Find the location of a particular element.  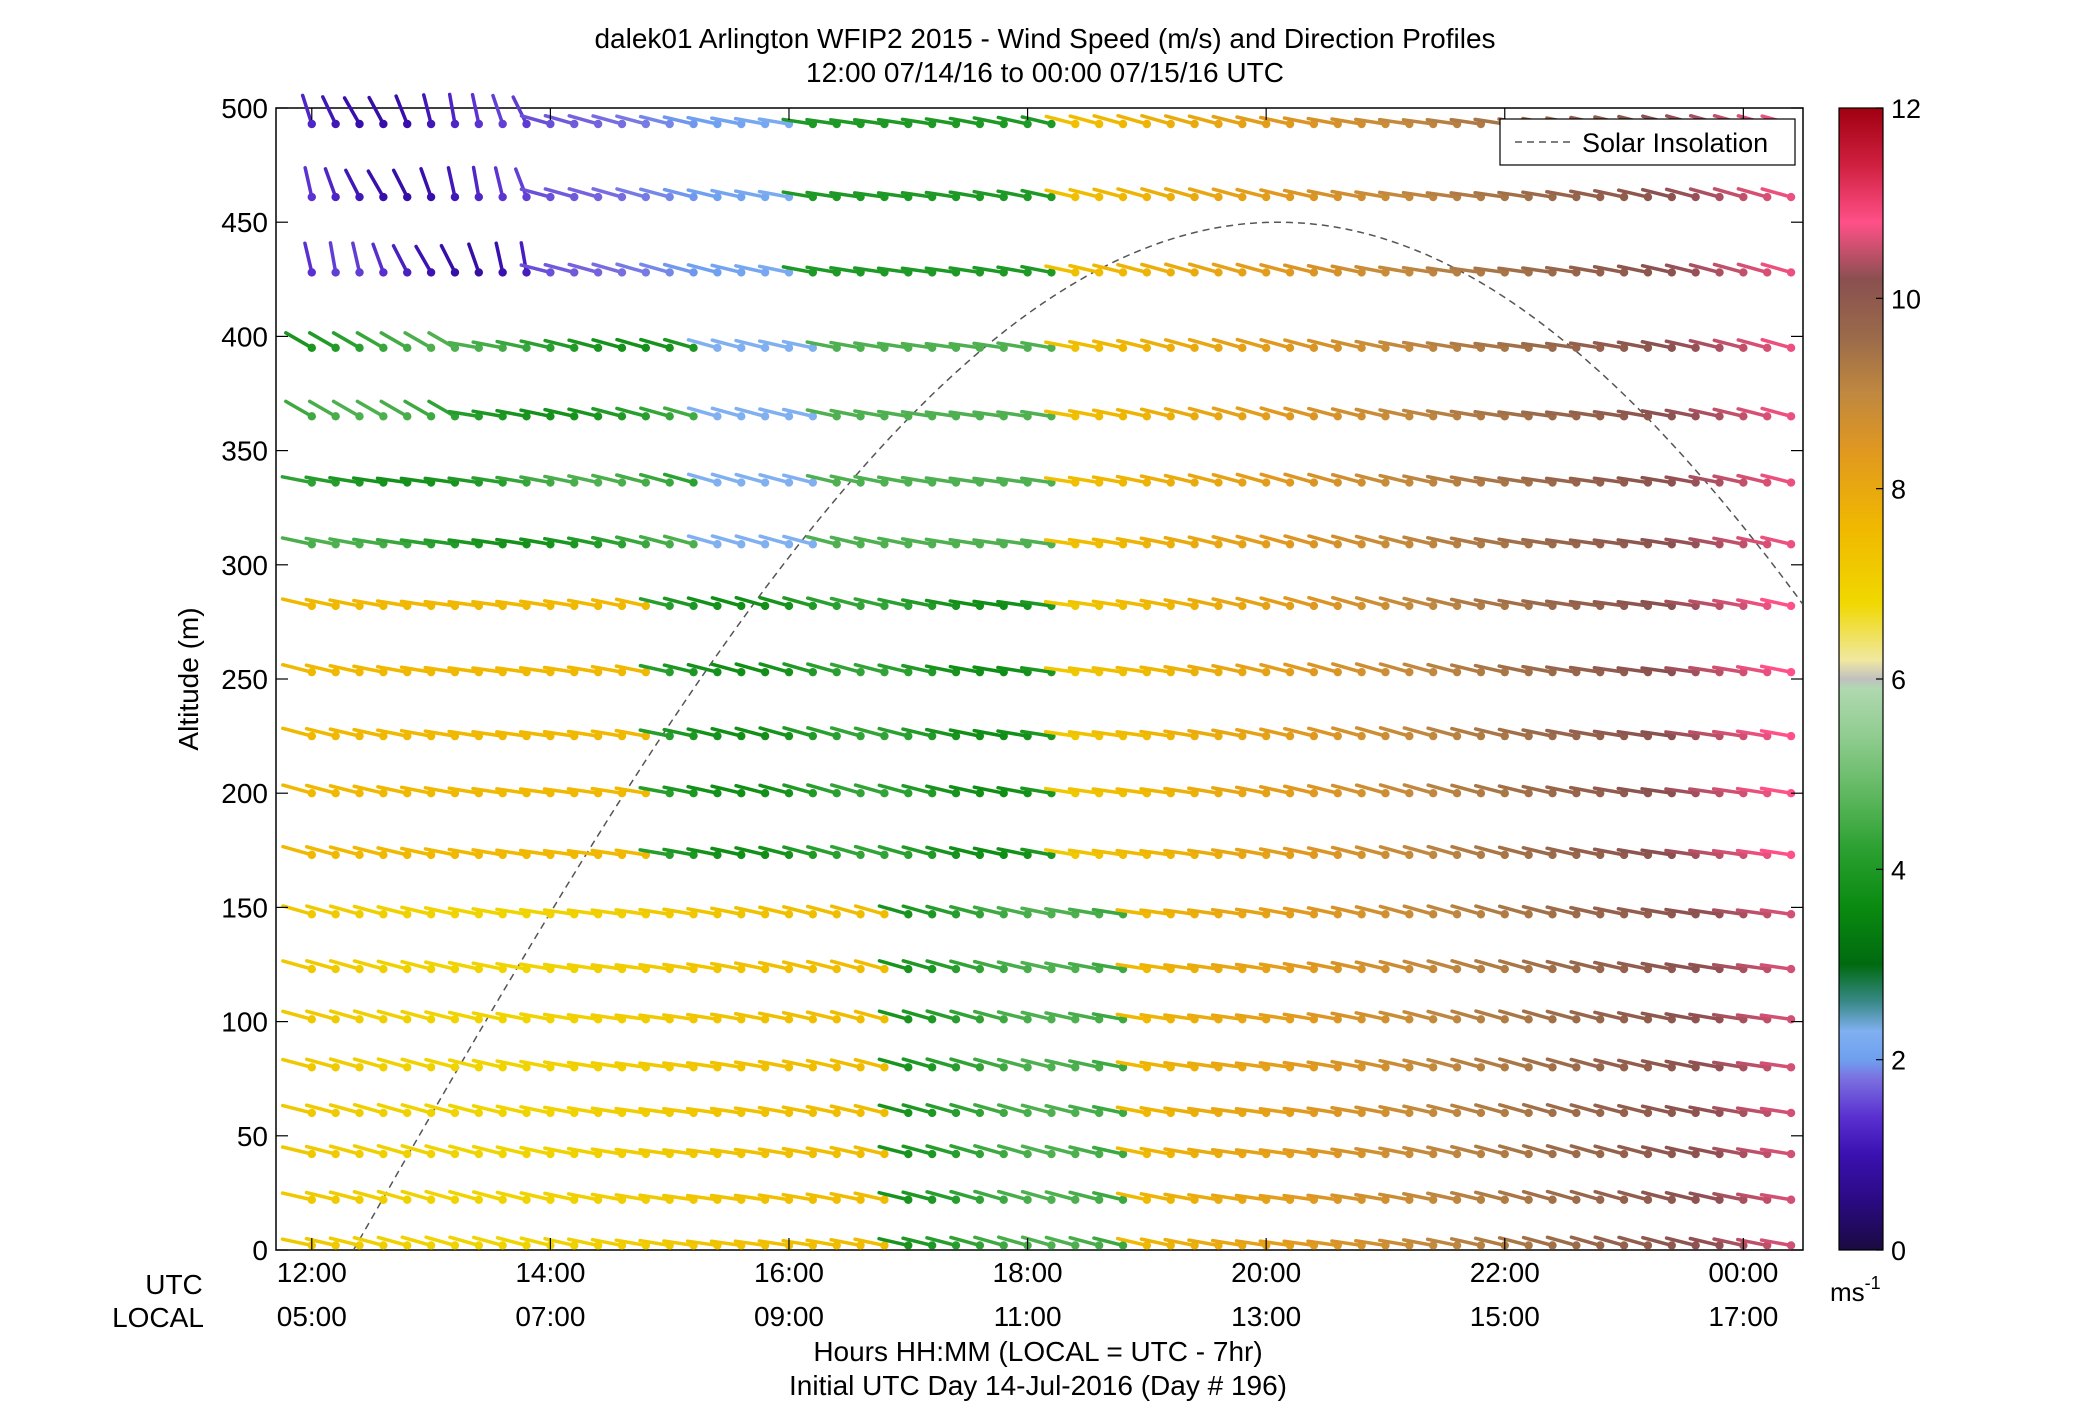

barb-row is located at coordinates (1038, 541).